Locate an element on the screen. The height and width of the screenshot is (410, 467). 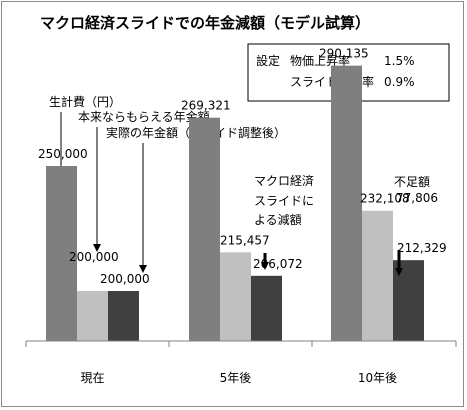
macro-slide-line-1: マクロ経済 is located at coordinates (284, 180).